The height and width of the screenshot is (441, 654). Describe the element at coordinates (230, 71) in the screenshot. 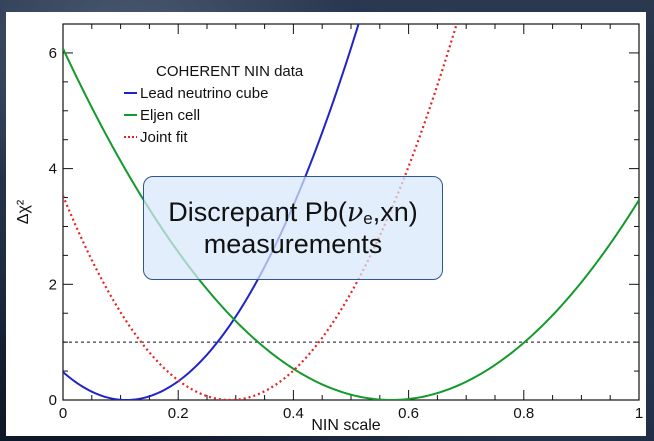

I see `legend-title: COHERENT NIN data` at that location.